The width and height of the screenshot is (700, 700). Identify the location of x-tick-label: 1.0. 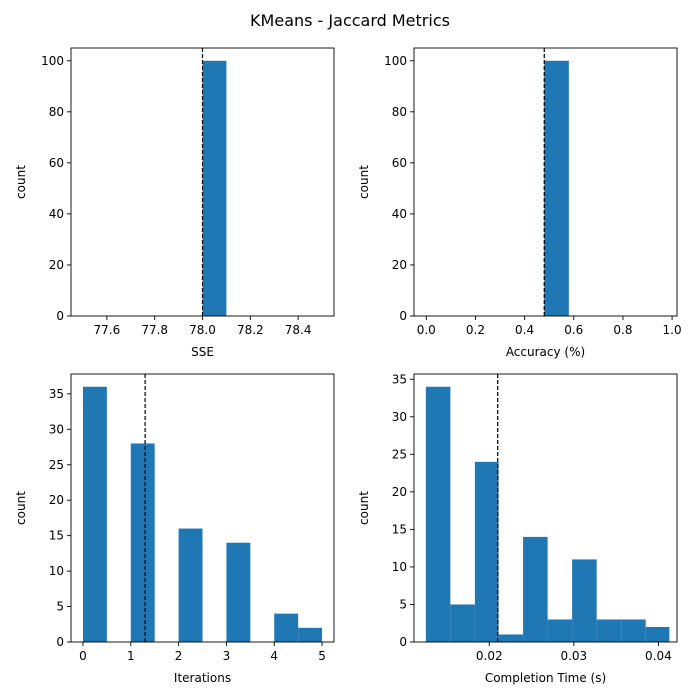
(672, 330).